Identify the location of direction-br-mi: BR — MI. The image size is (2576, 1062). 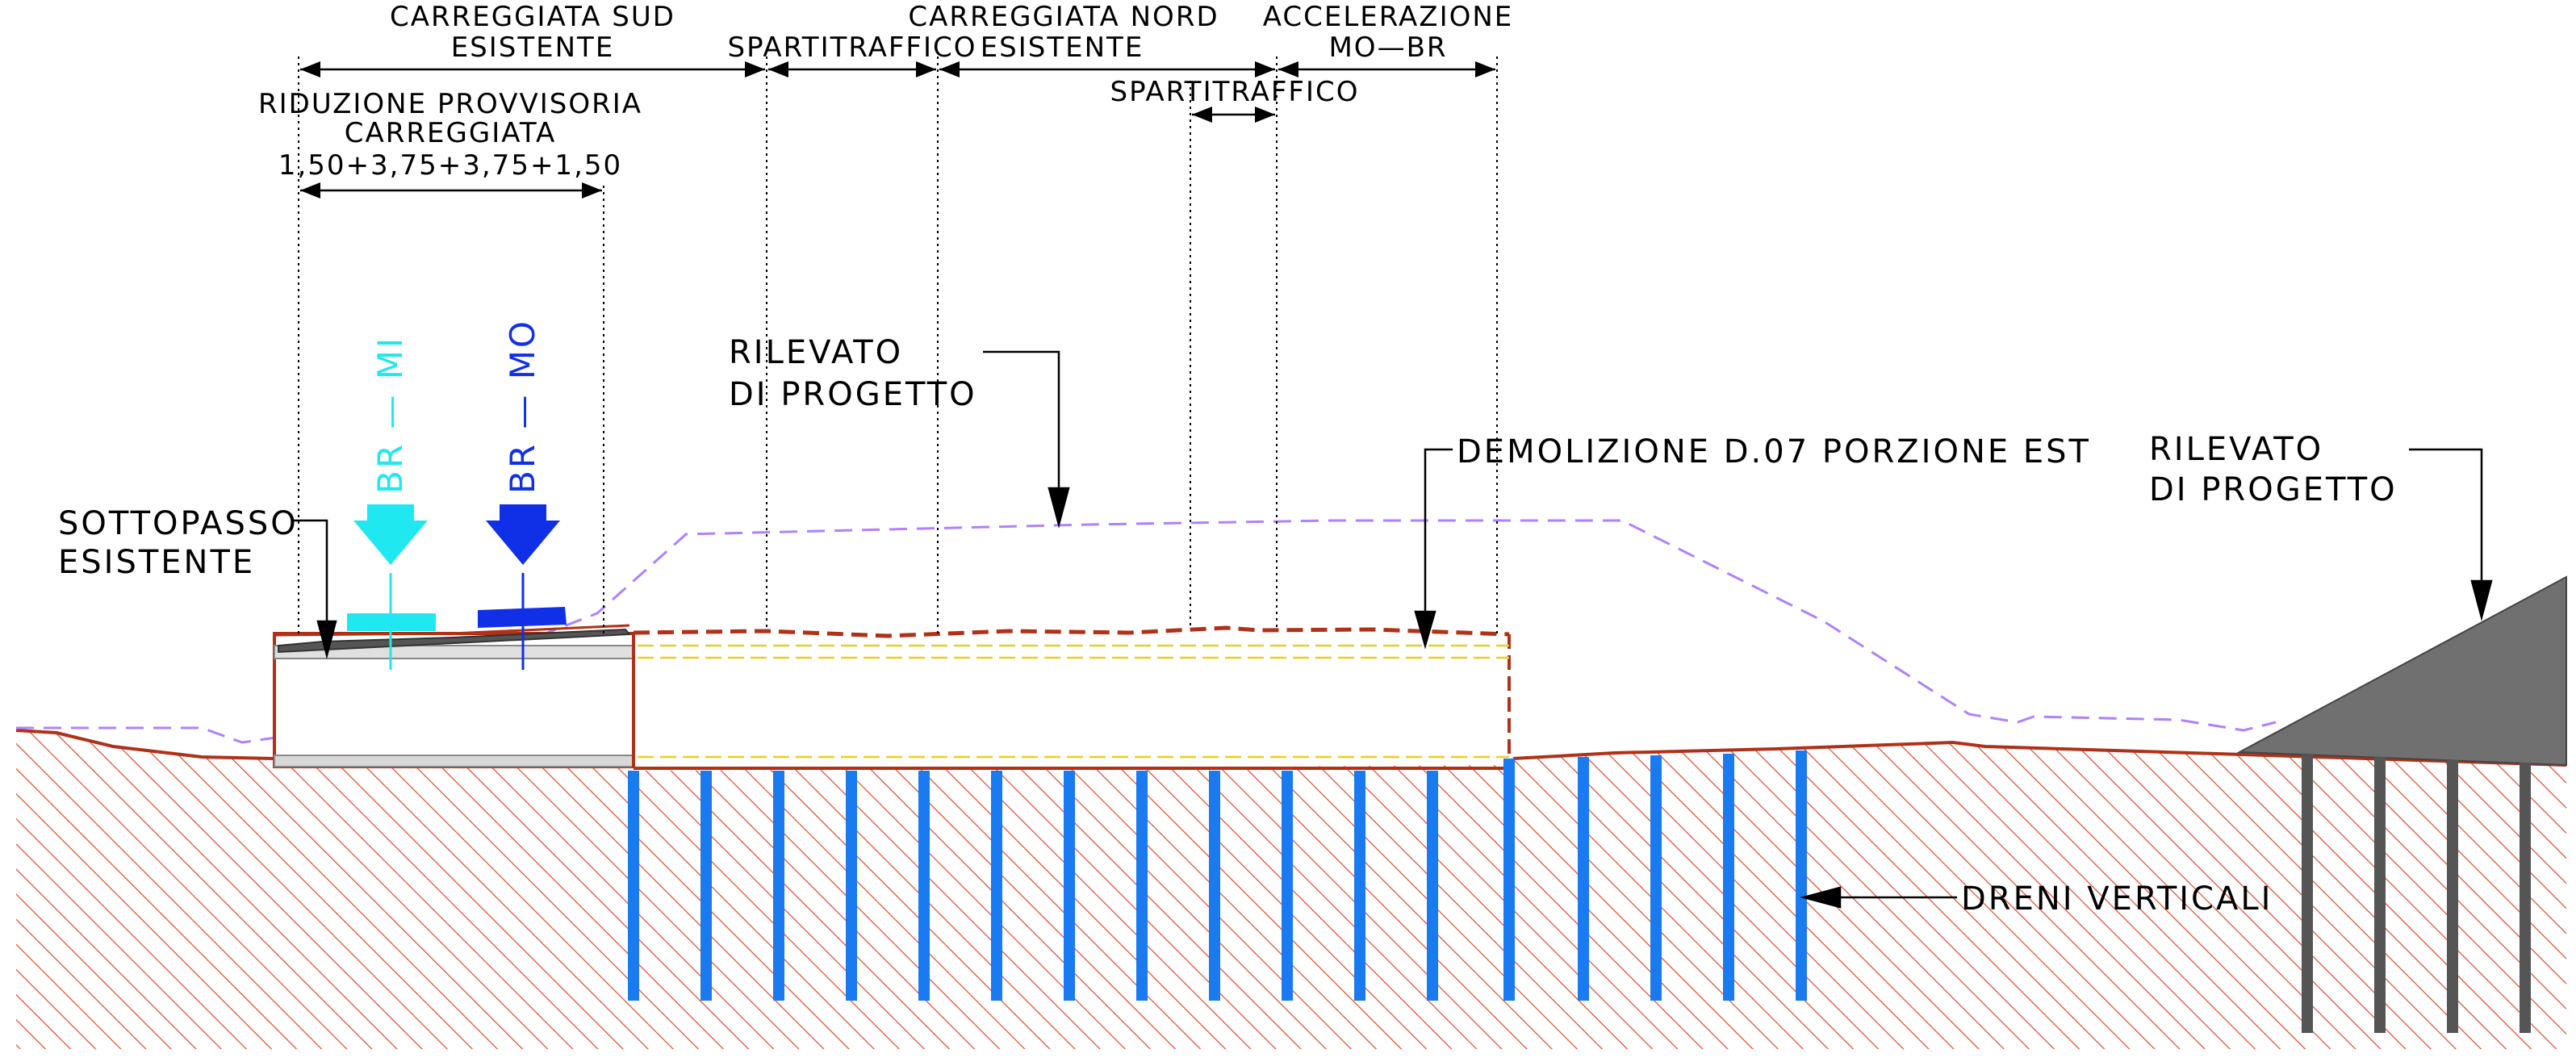
(391, 503).